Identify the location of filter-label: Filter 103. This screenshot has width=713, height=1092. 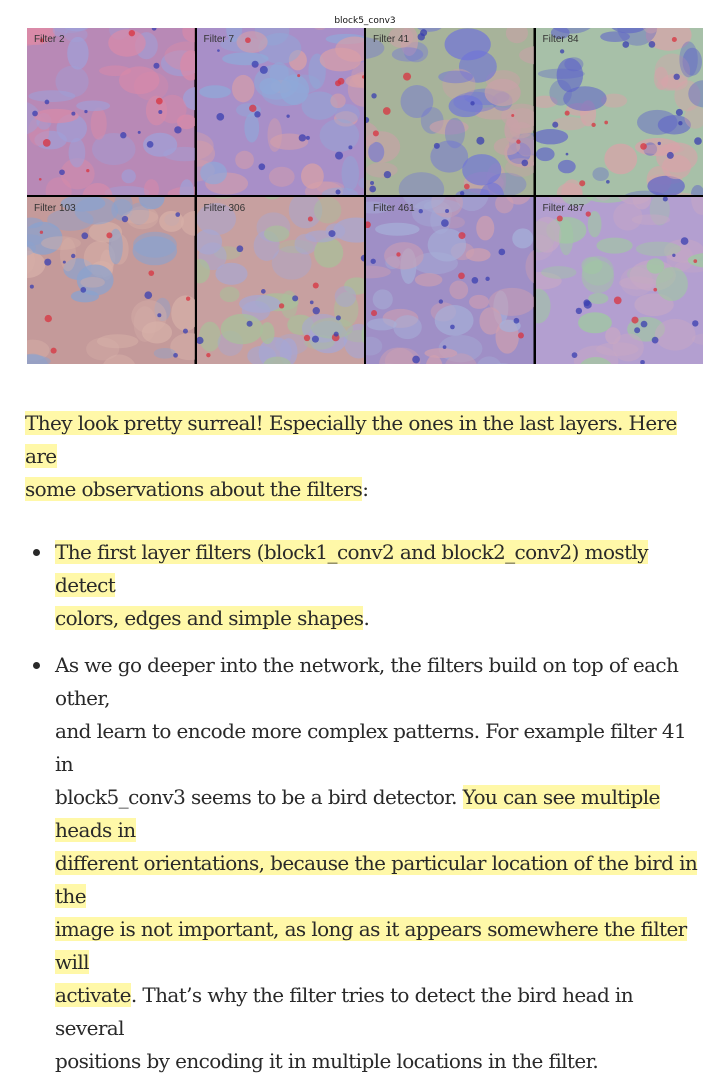
(55, 209).